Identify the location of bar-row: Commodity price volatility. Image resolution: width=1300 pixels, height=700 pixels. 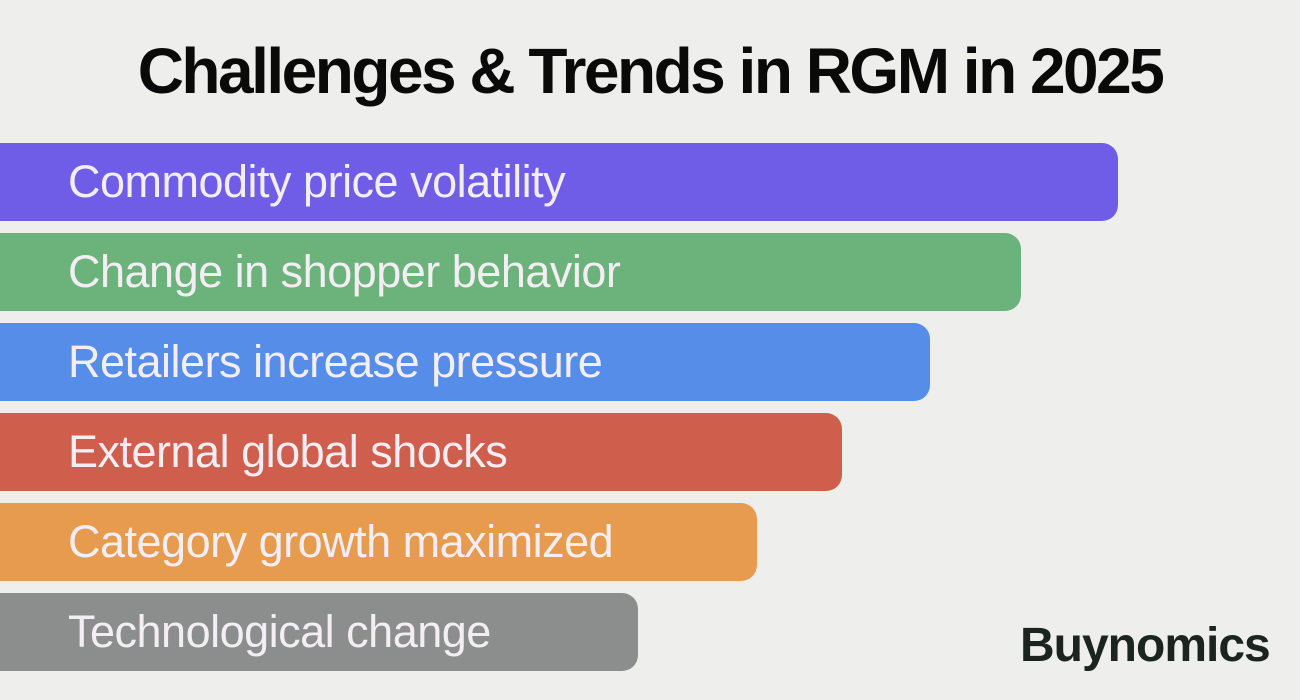
(559, 182).